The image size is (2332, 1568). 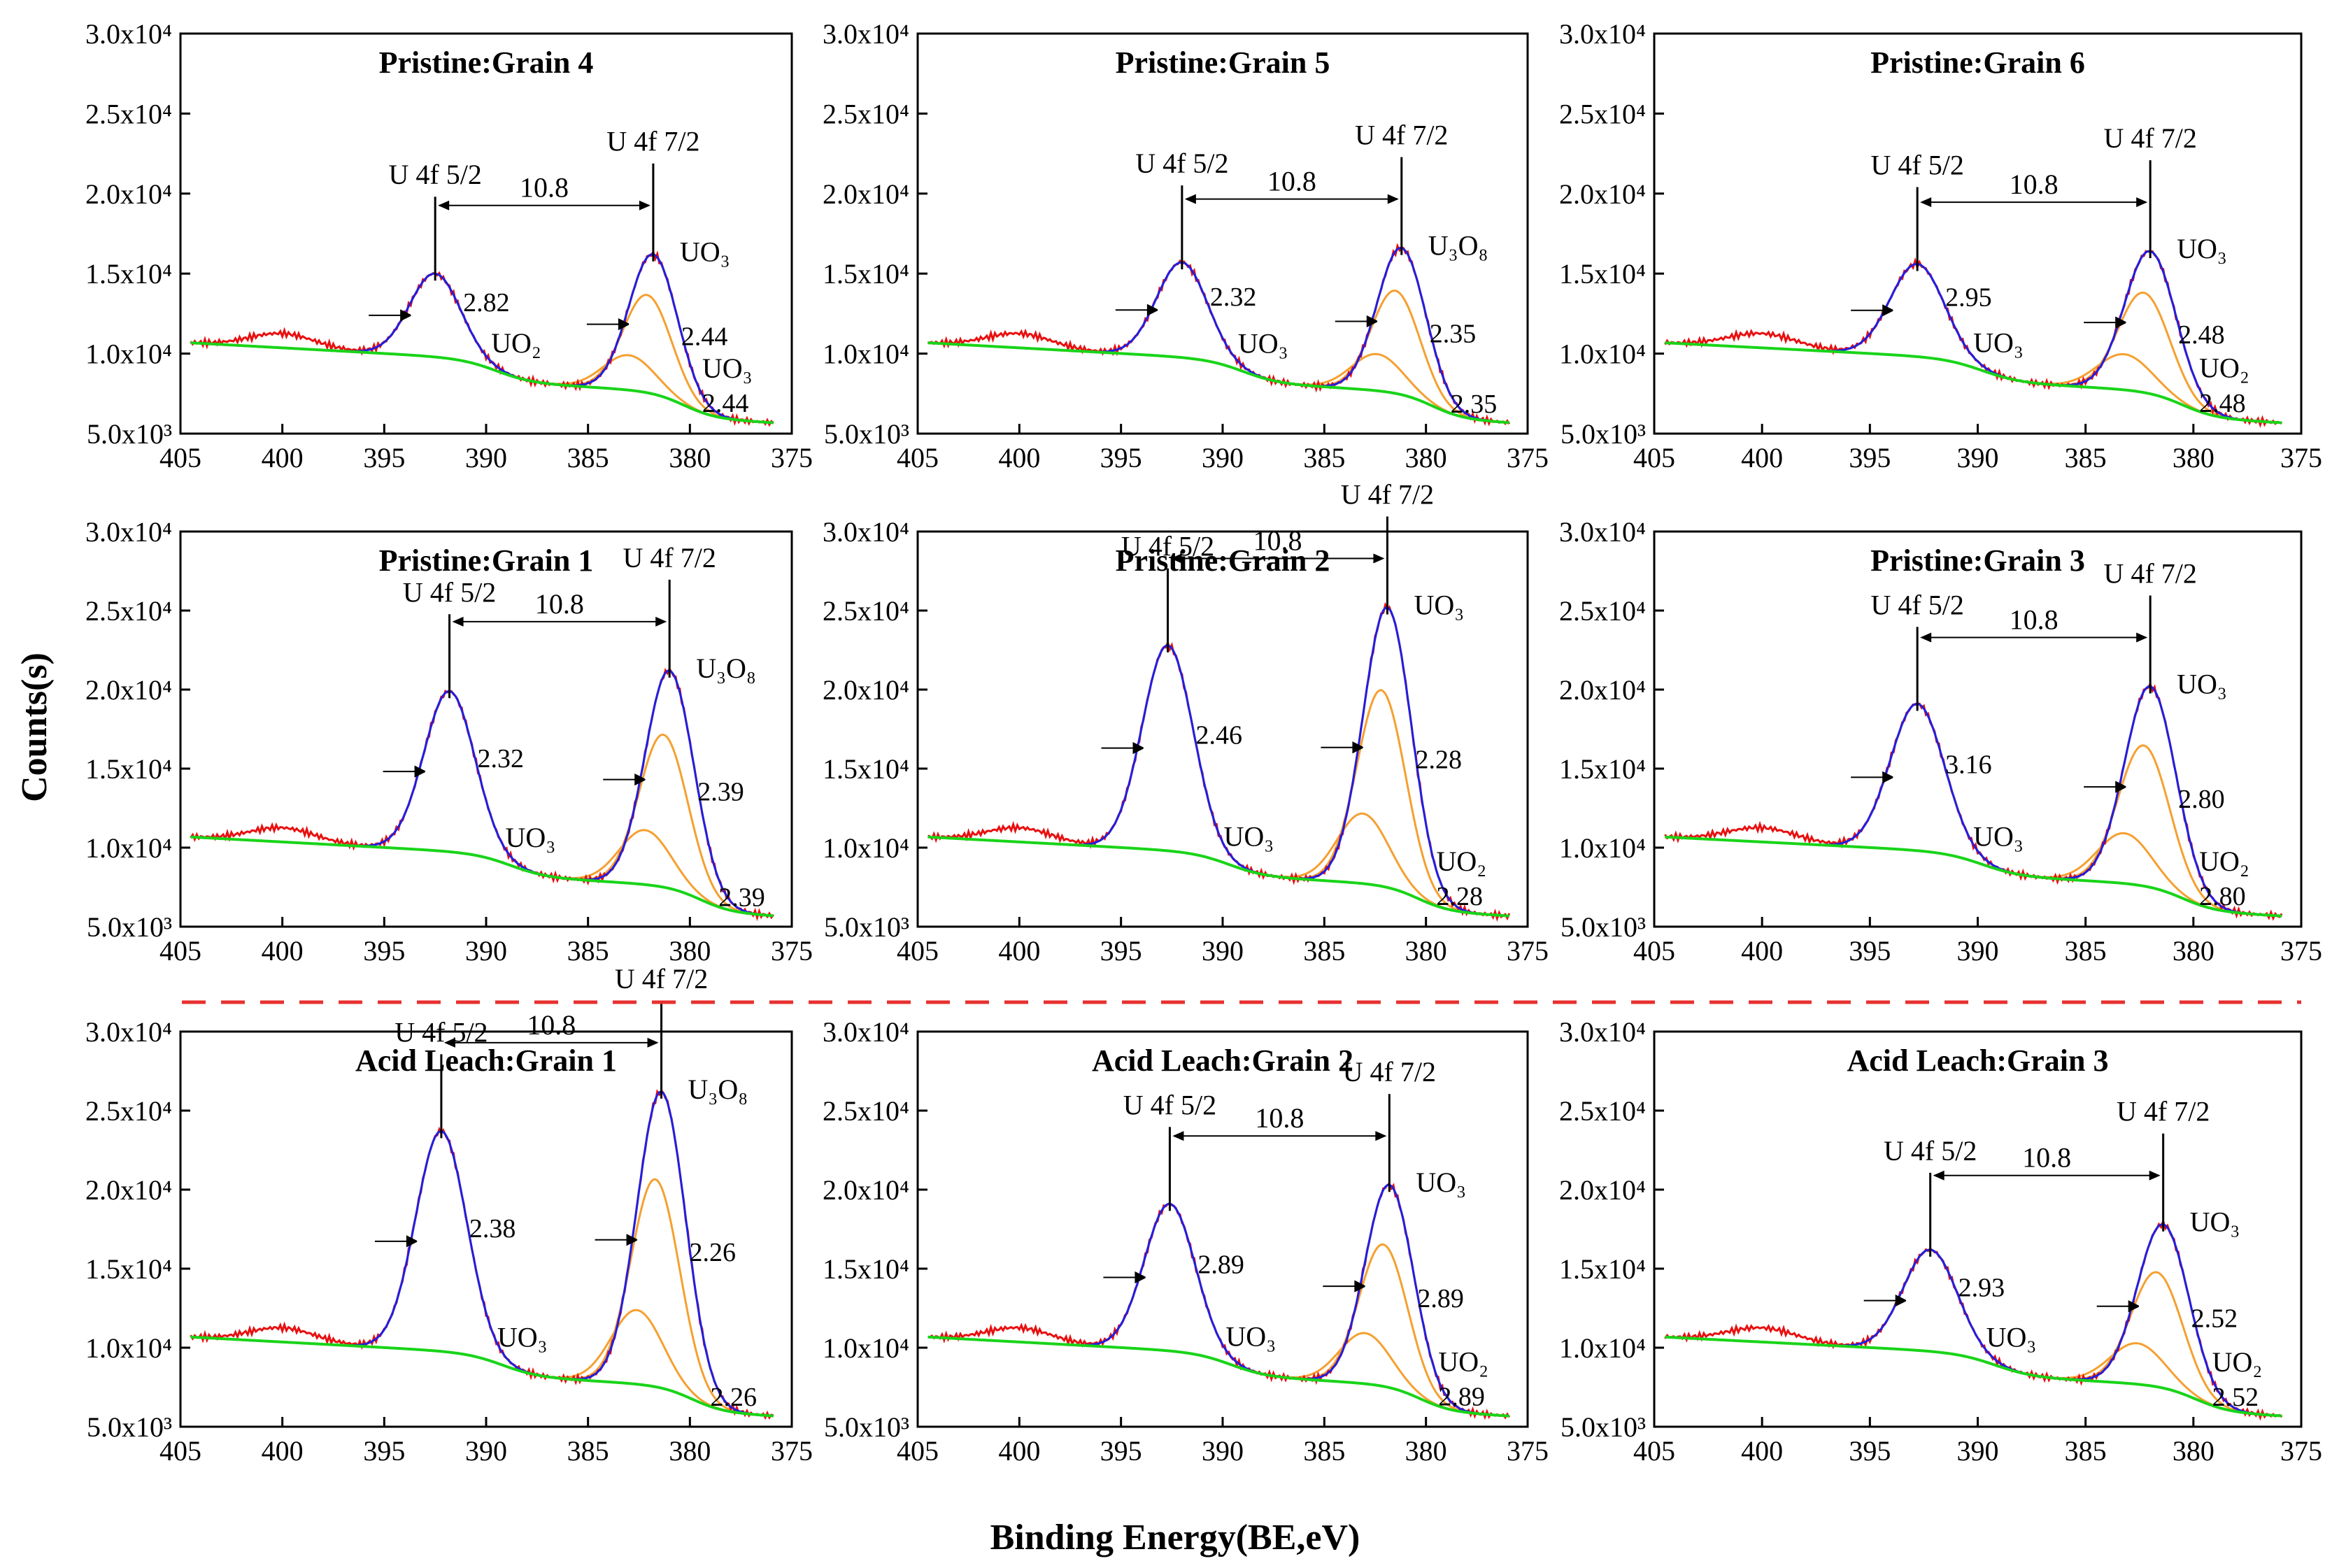 I want to click on panel-title: Pristine:Grain 6, so click(x=1977, y=62).